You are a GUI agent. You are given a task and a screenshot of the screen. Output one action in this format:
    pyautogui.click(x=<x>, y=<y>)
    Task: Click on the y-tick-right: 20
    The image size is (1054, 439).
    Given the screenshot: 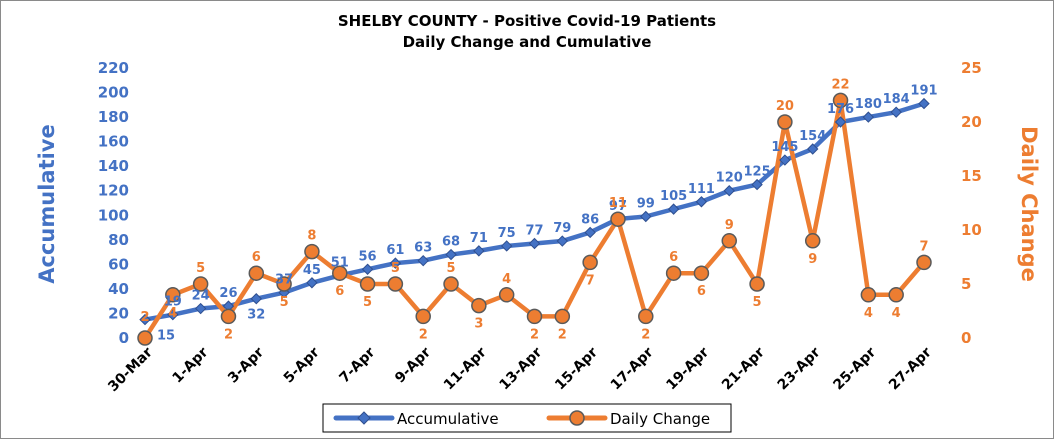 What is the action you would take?
    pyautogui.click(x=971, y=122)
    